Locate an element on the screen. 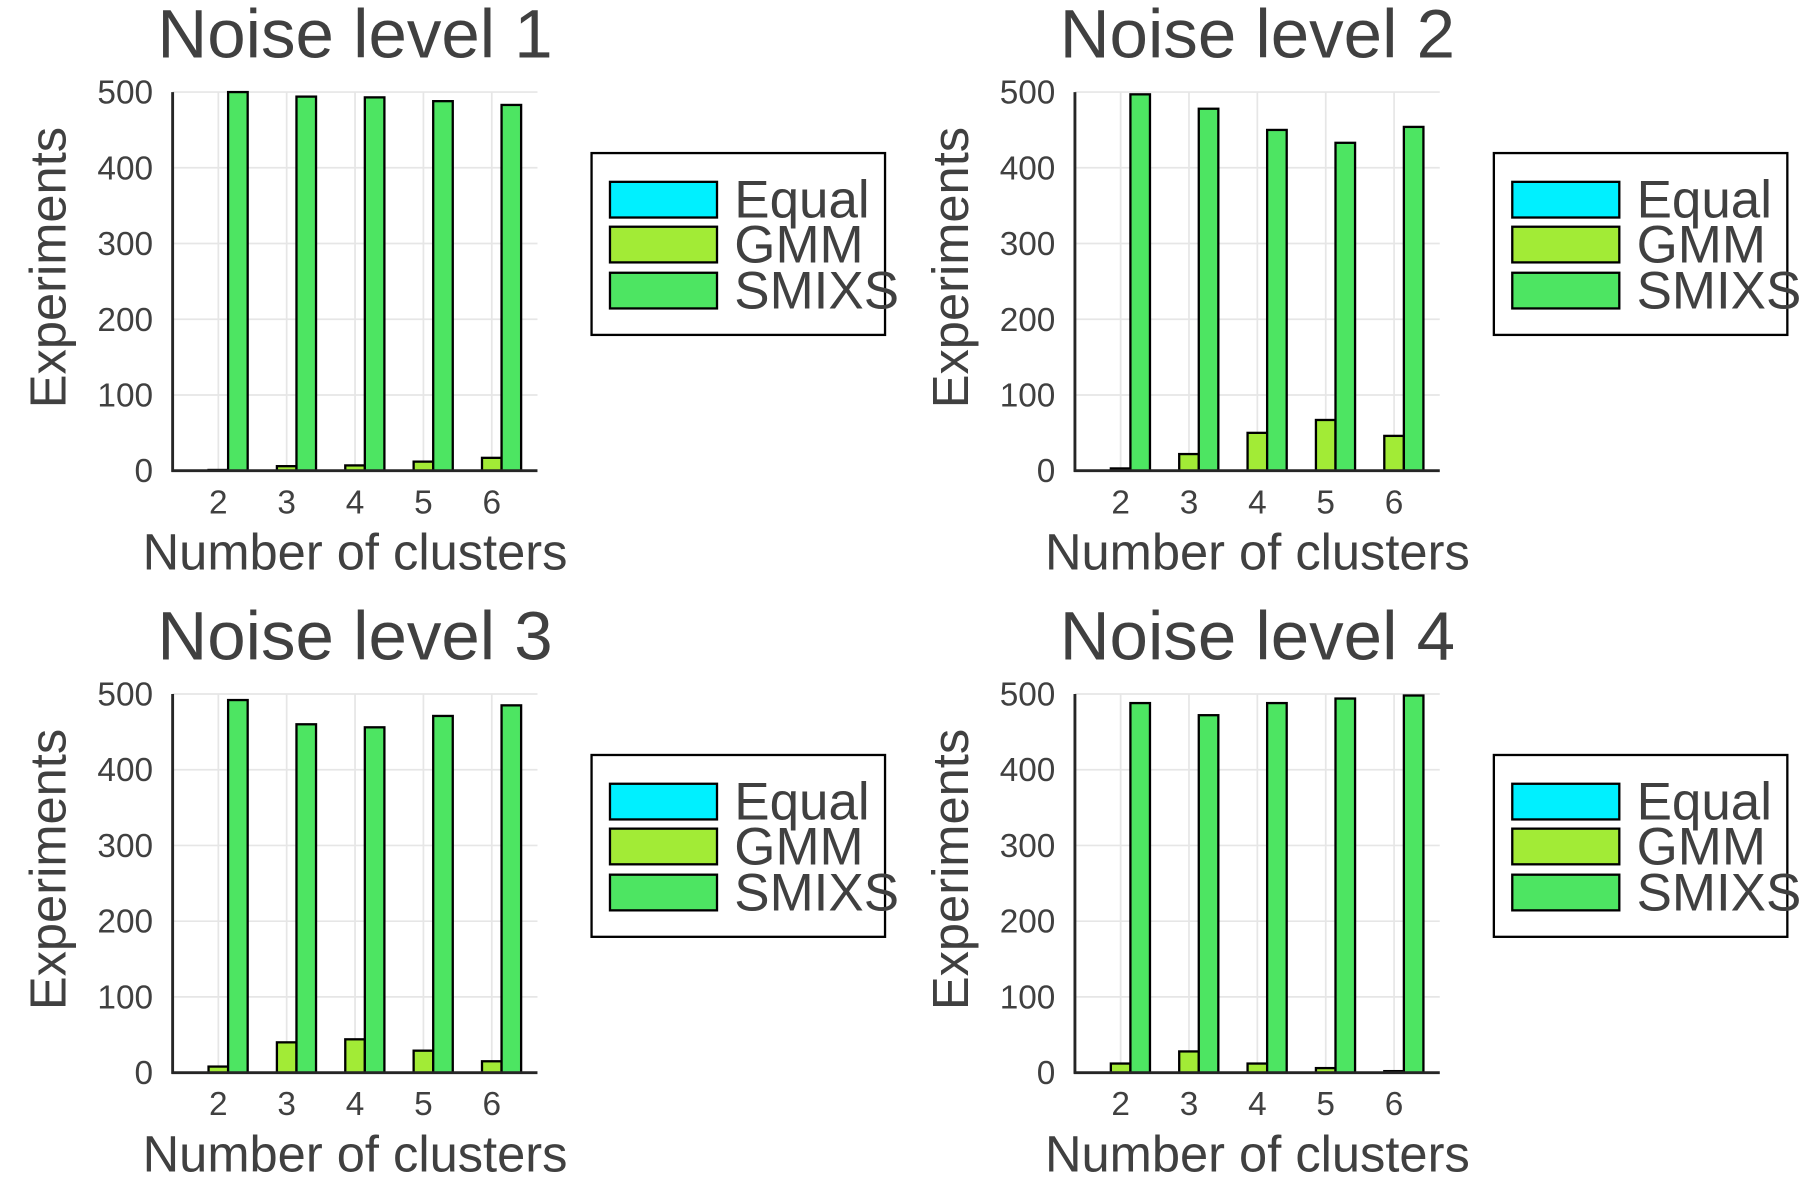  chart-title: Noise level 1 is located at coordinates (354, 36).